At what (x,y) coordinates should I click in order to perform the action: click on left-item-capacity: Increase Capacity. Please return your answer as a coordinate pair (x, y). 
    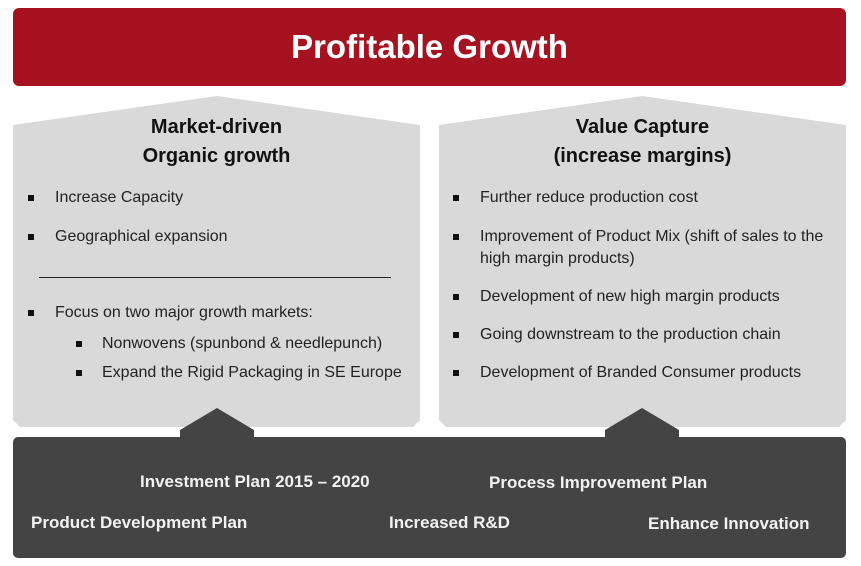
    Looking at the image, I should click on (119, 197).